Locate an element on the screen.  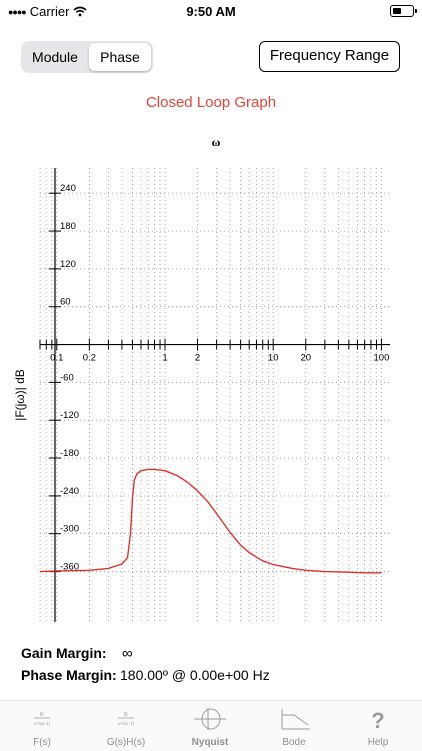
phase-series-line is located at coordinates (210, 521).